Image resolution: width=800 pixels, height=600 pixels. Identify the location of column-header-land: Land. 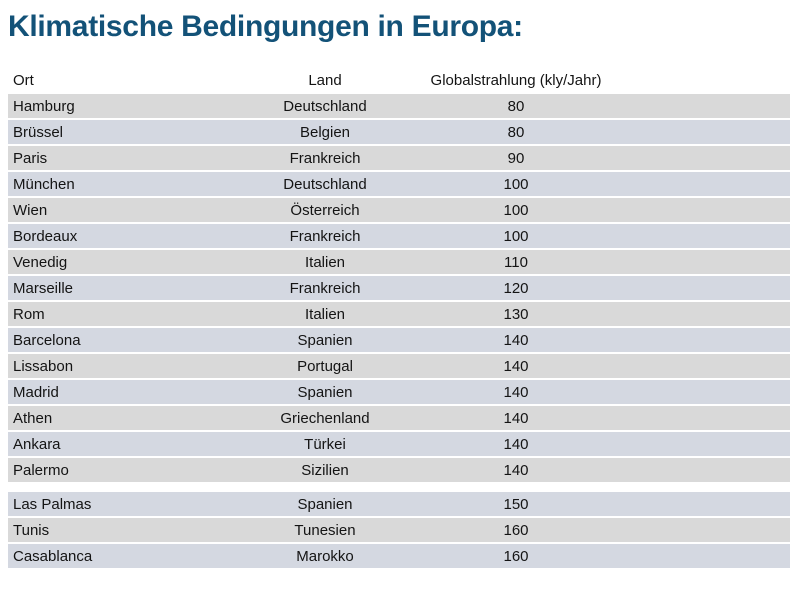
(325, 80).